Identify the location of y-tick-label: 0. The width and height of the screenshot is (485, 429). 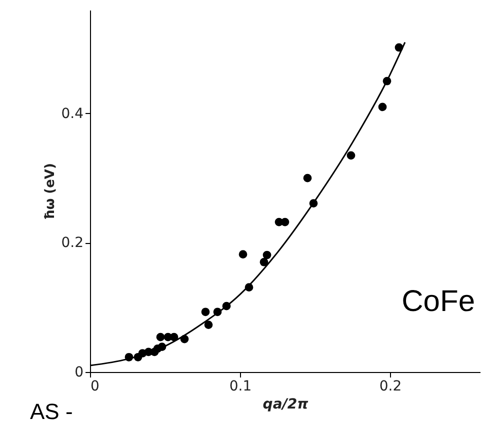
(79, 372).